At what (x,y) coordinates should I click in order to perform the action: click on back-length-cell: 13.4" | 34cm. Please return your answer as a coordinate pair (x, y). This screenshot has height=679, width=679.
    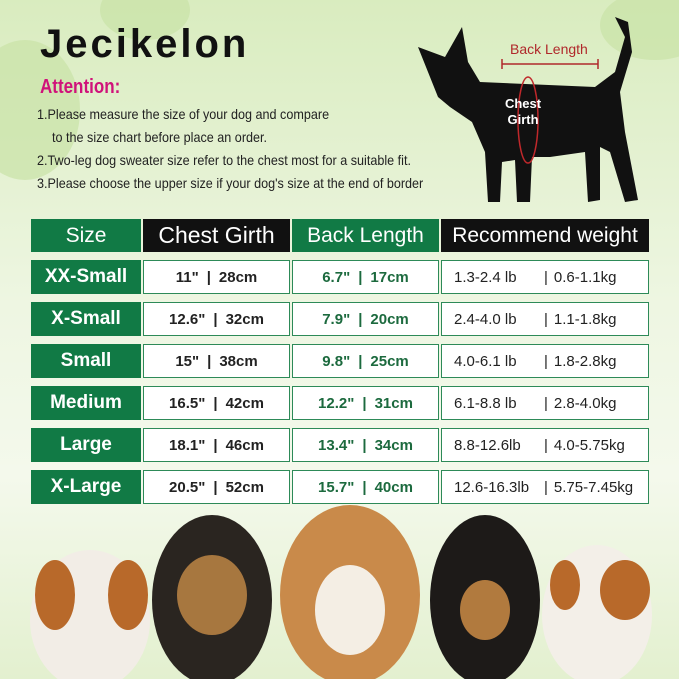
    Looking at the image, I should click on (365, 445).